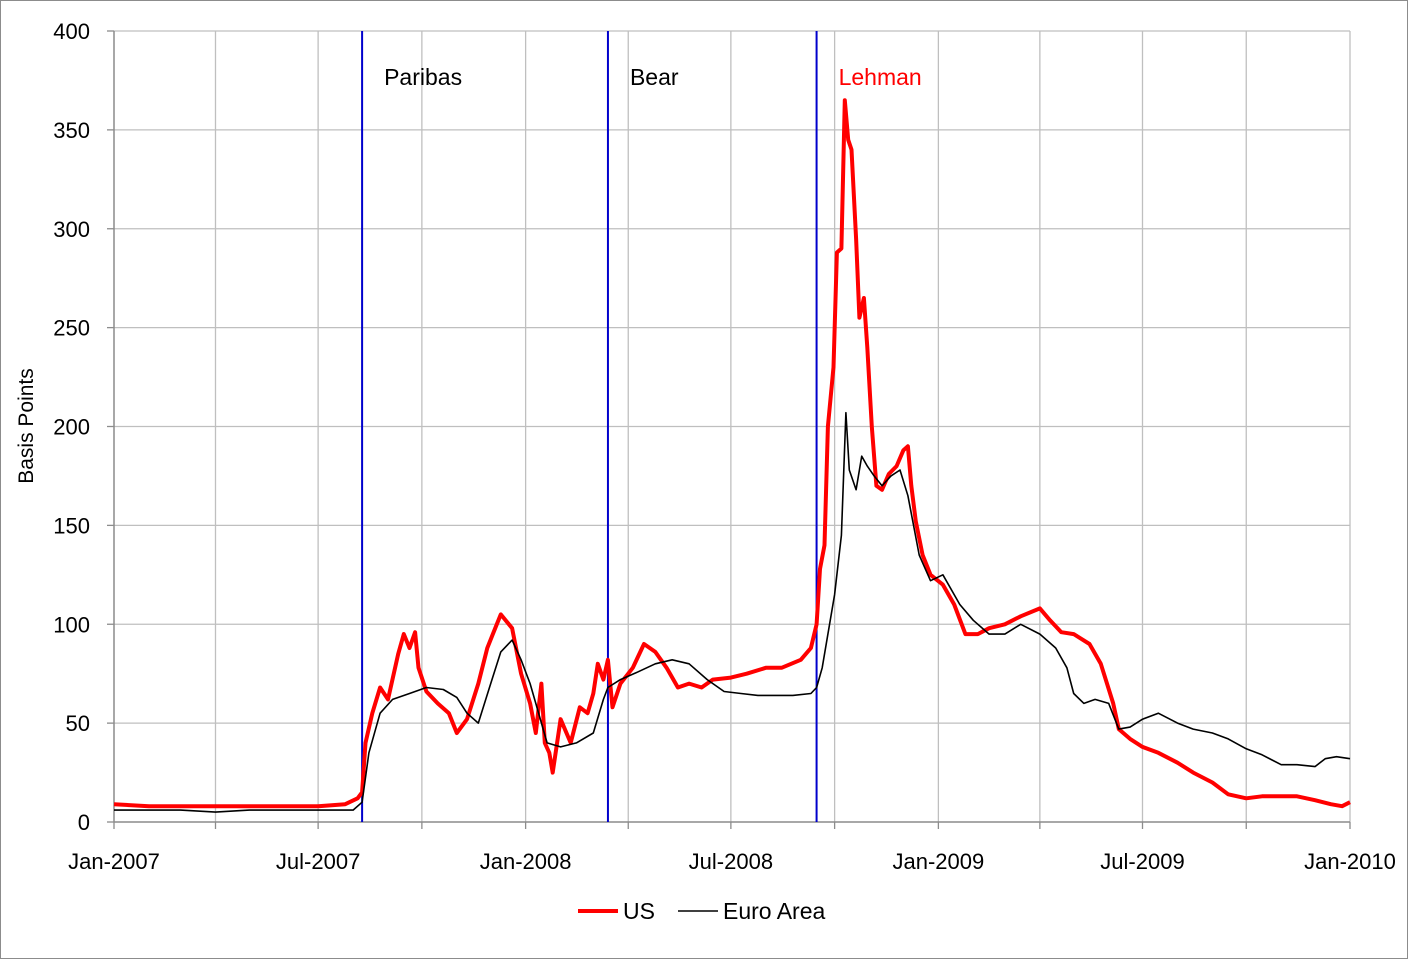  I want to click on y-tick-label: 150, so click(71, 525).